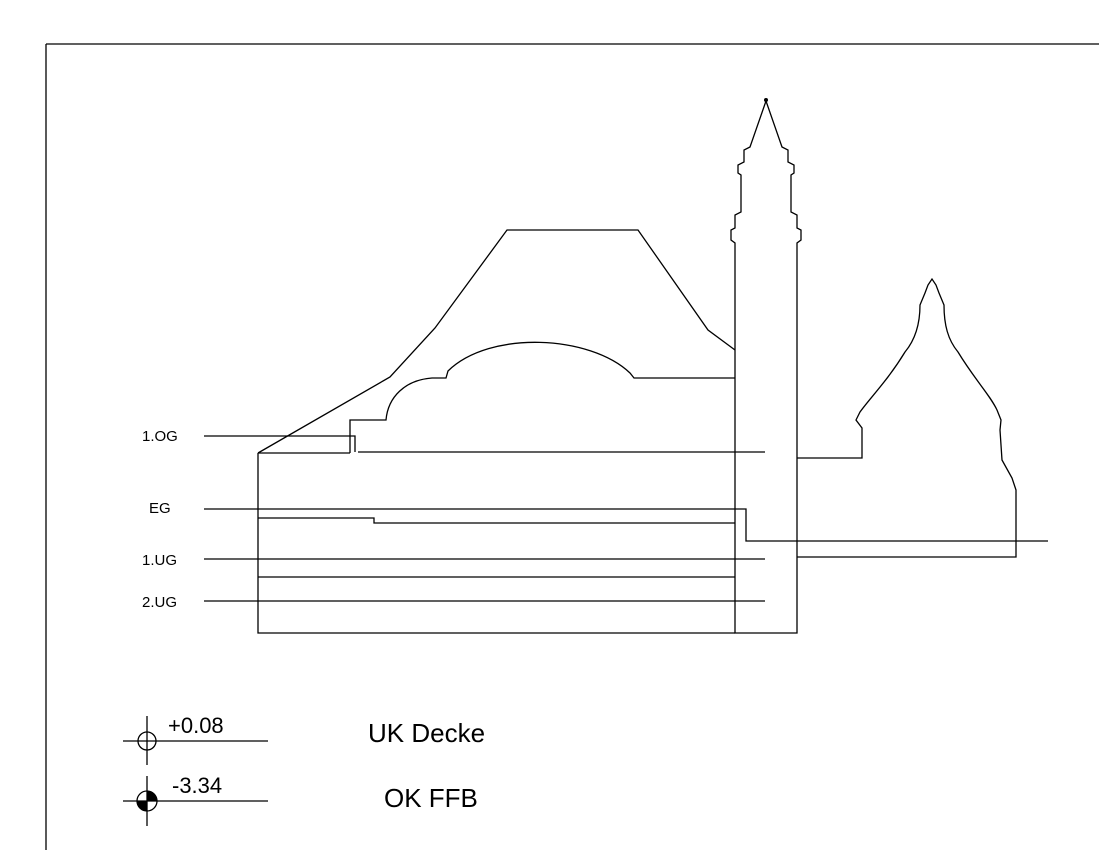 The height and width of the screenshot is (850, 1099). Describe the element at coordinates (160, 508) in the screenshot. I see `level-label-eg: EG` at that location.